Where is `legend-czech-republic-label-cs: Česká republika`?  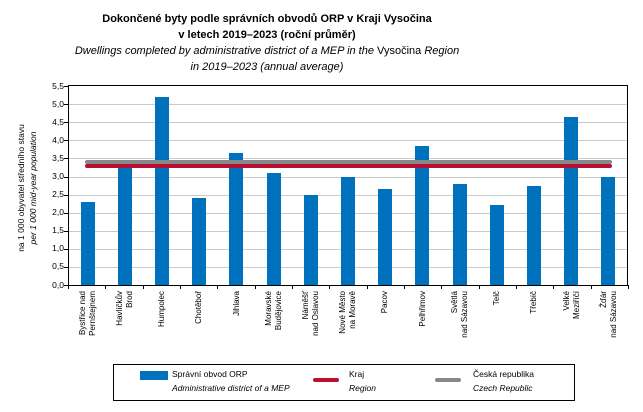 legend-czech-republic-label-cs: Česká republika is located at coordinates (503, 374).